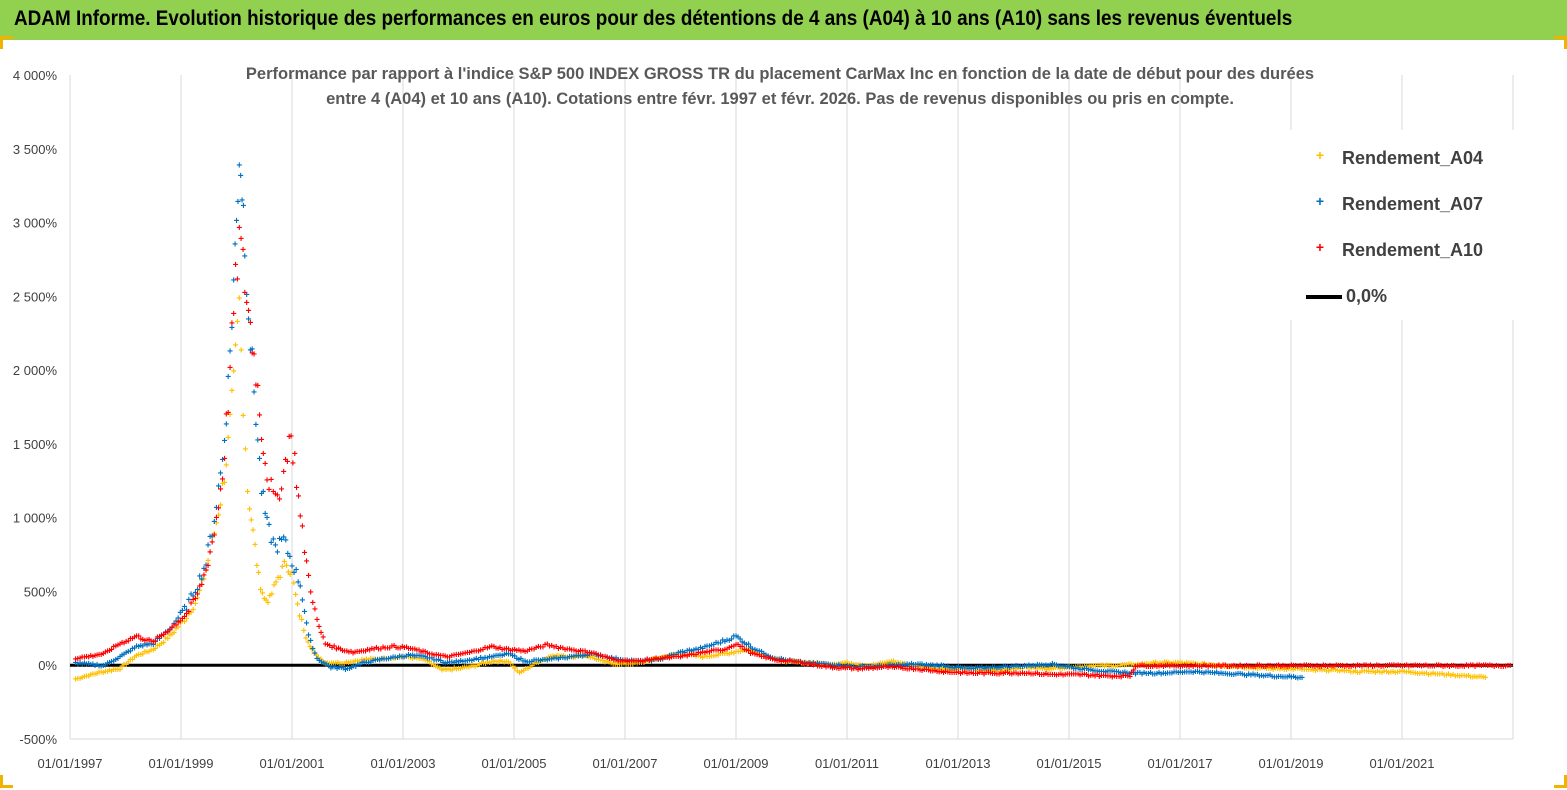 The width and height of the screenshot is (1567, 790). Describe the element at coordinates (783, 20) in the screenshot. I see `banner` at that location.